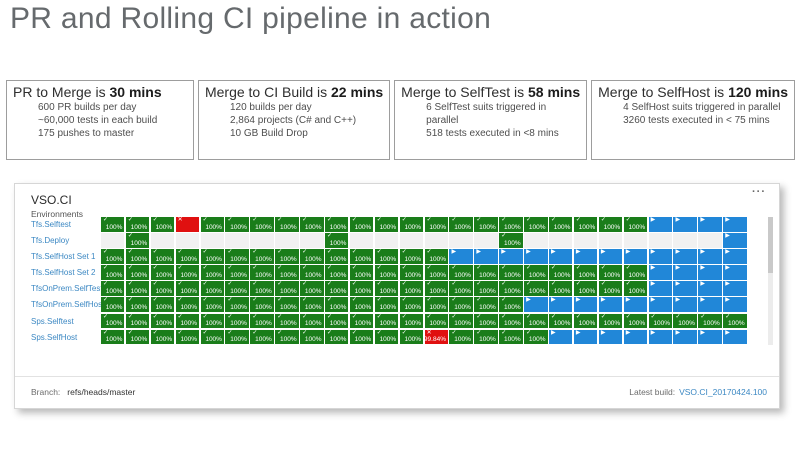 This screenshot has width=800, height=450. I want to click on scrollbar-thumb, so click(770, 245).